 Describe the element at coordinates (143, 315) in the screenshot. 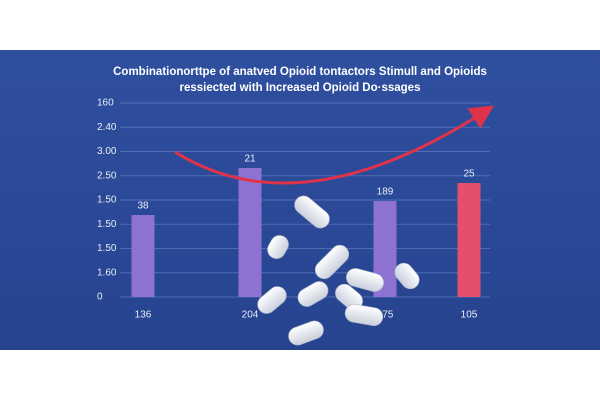

I see `x-tick-label: 136` at that location.